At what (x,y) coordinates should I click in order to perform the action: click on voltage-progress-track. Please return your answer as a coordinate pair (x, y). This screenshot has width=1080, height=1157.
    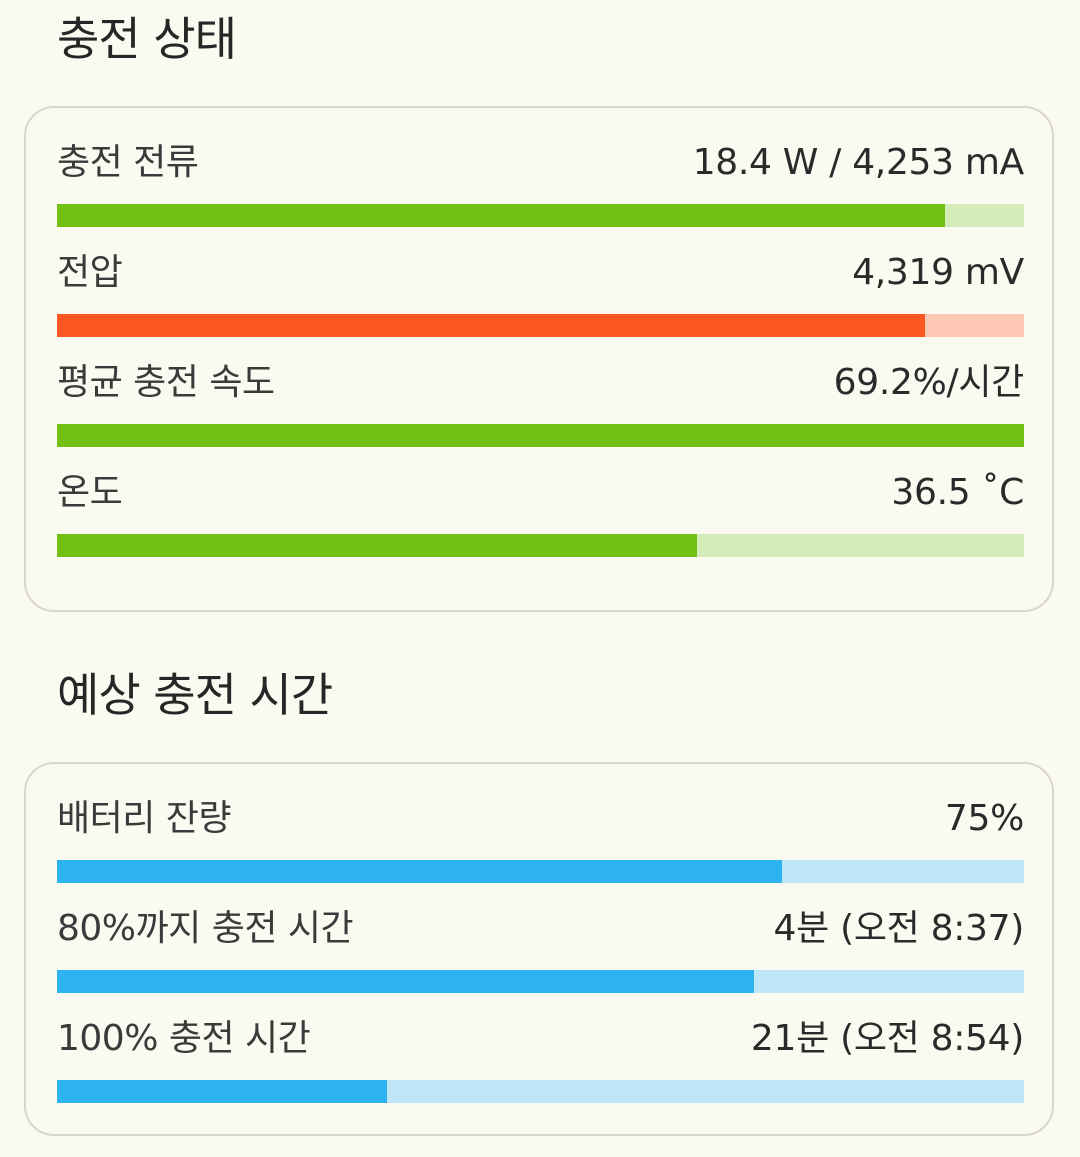
    Looking at the image, I should click on (540, 325).